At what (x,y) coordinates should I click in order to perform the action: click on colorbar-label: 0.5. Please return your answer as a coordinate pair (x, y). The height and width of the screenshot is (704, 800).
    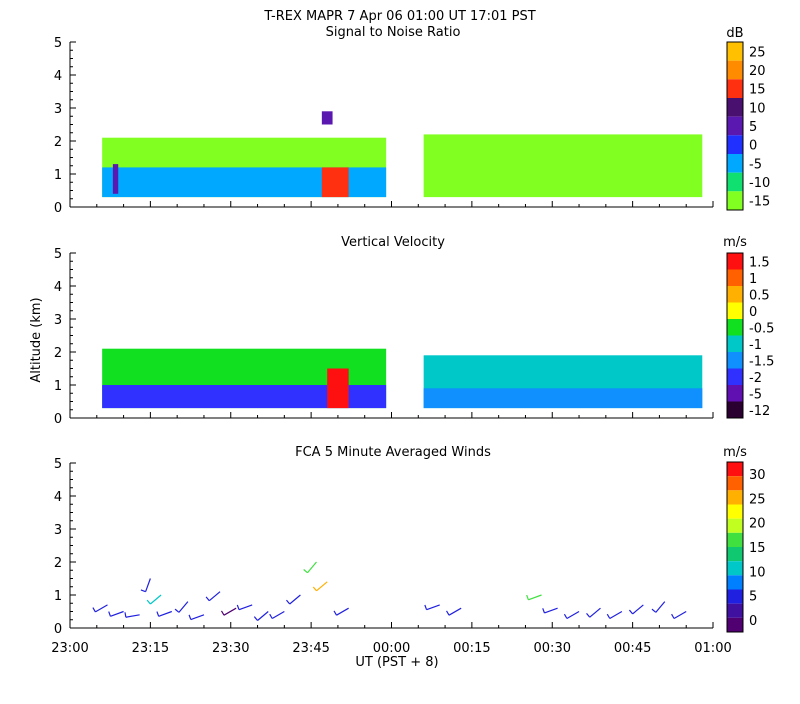
    Looking at the image, I should click on (759, 295).